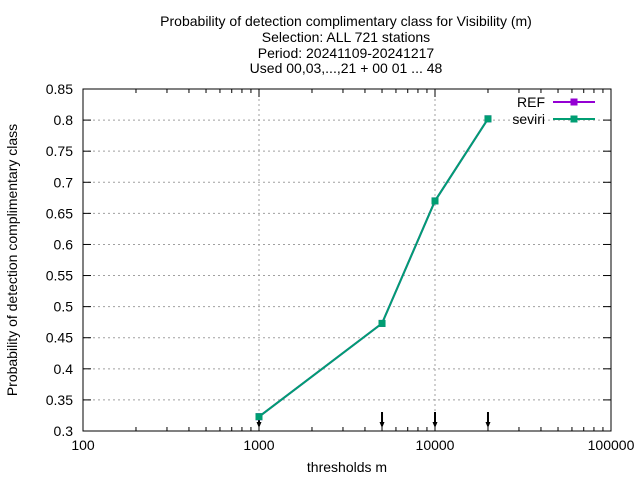 The width and height of the screenshot is (640, 480). Describe the element at coordinates (258, 445) in the screenshot. I see `x-tick-label: 1000` at that location.